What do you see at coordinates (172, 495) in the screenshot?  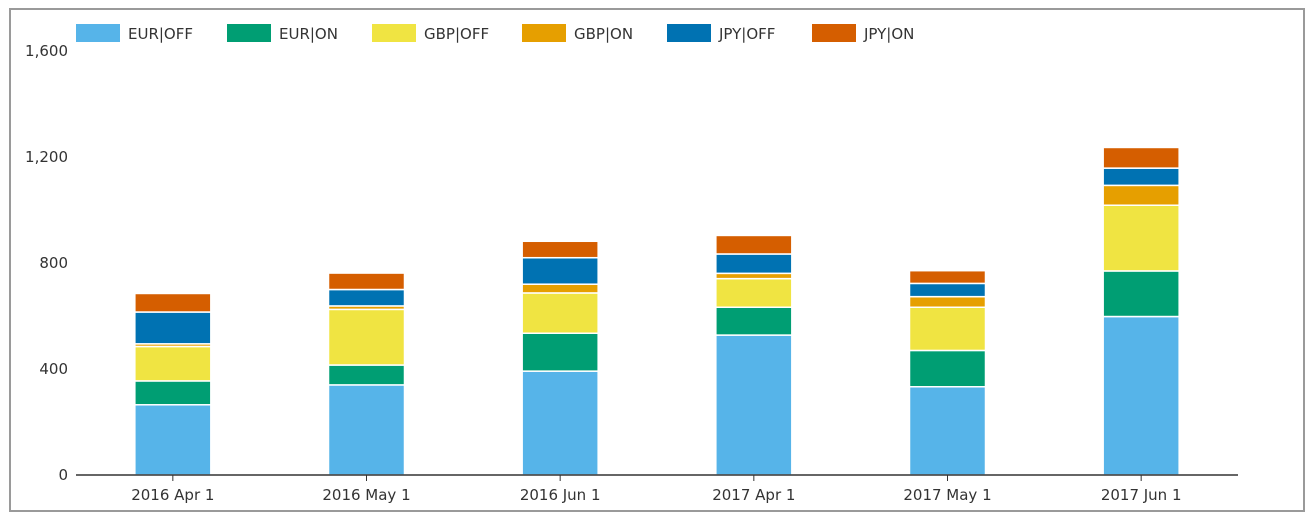 I see `x-tick-label-0: 2016 Apr 1` at bounding box center [172, 495].